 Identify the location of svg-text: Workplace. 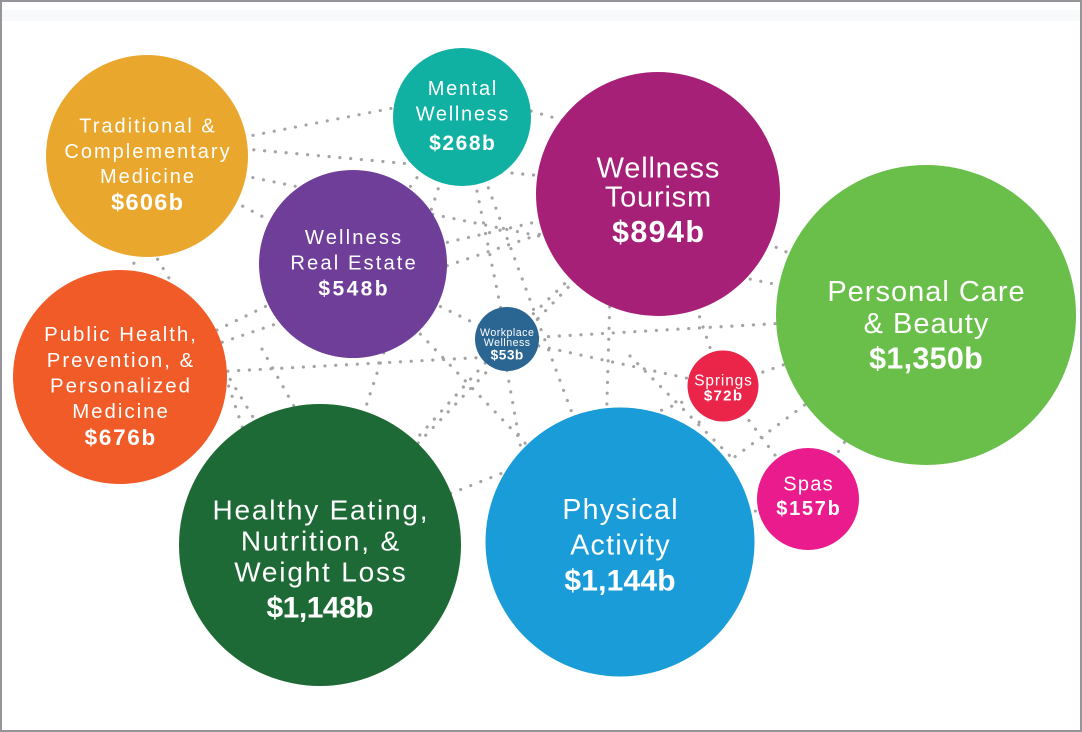
(507, 333).